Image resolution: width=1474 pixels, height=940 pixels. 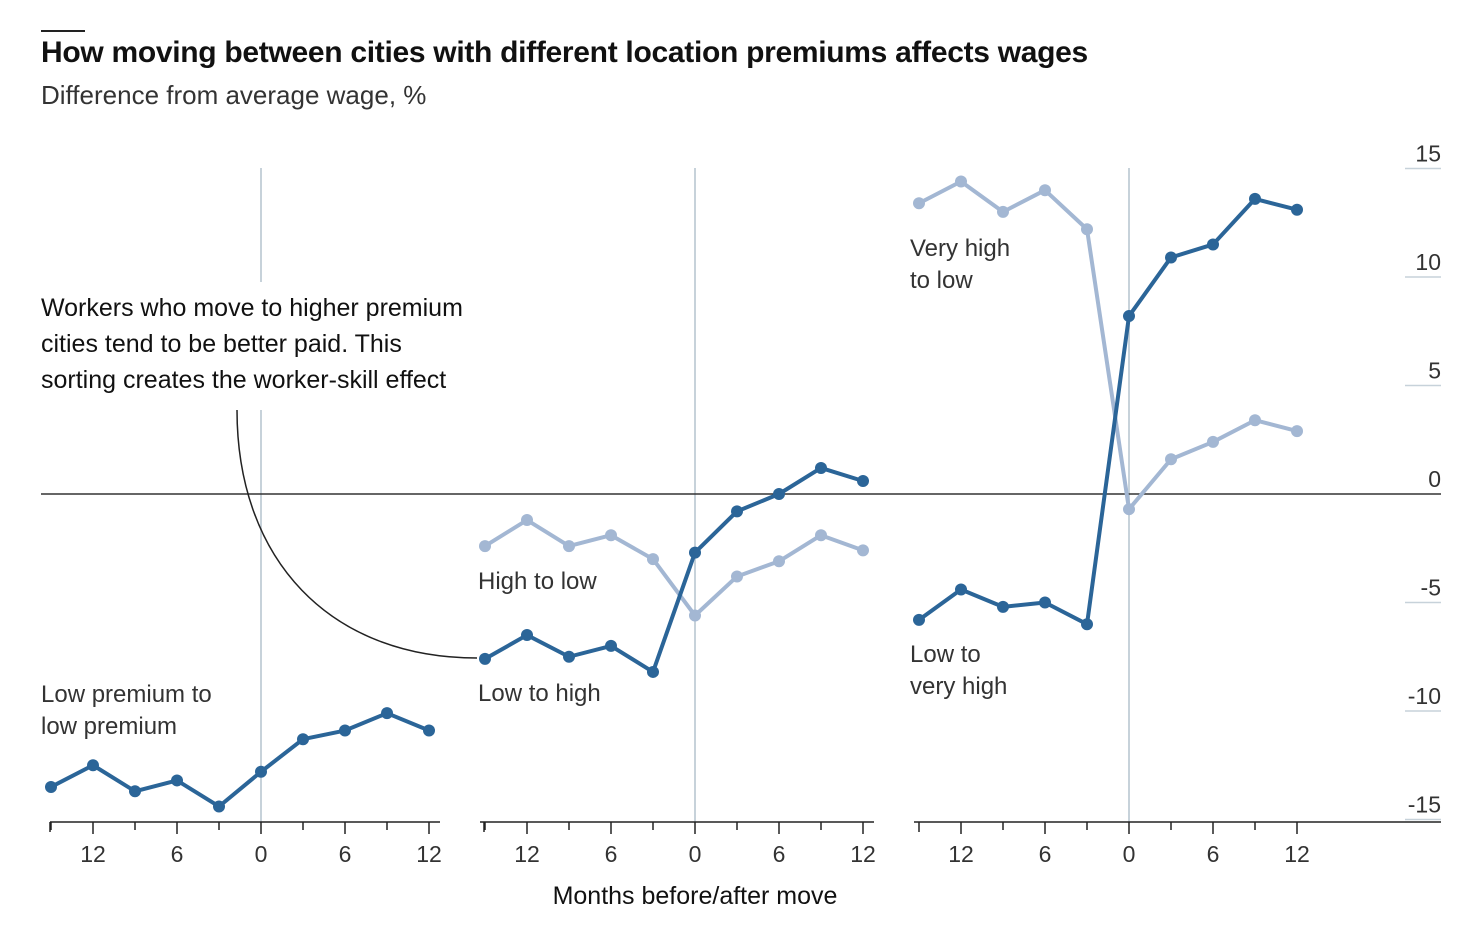 What do you see at coordinates (941, 280) in the screenshot?
I see `series-label: to low` at bounding box center [941, 280].